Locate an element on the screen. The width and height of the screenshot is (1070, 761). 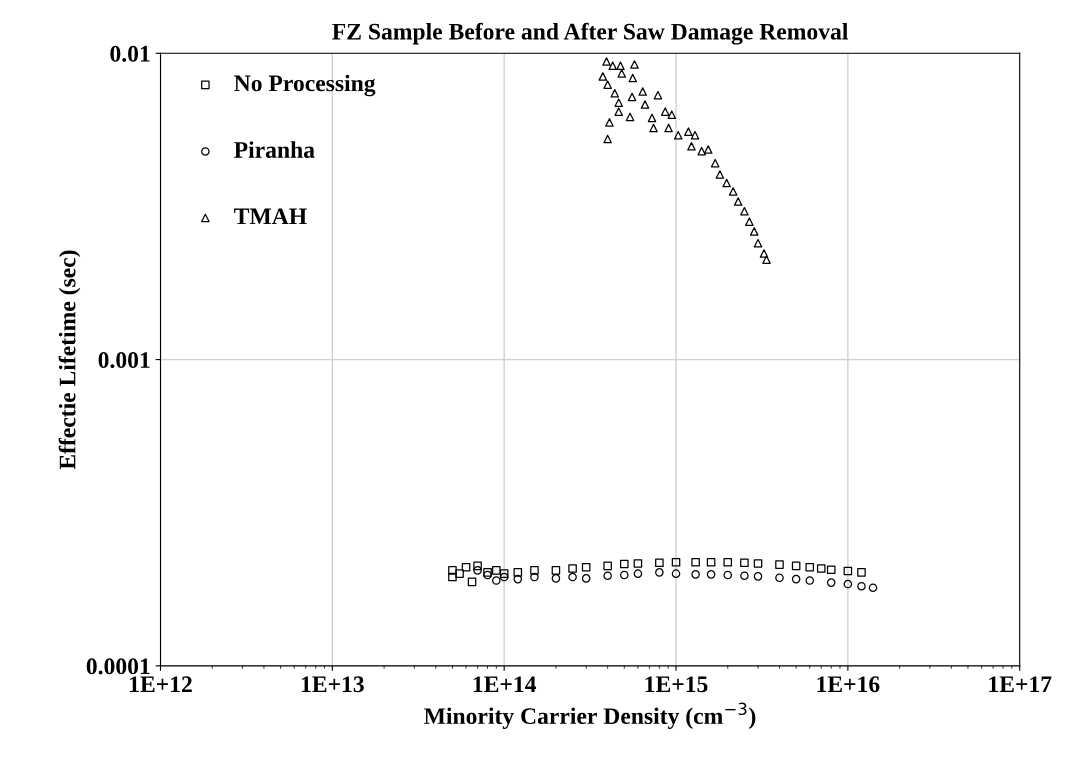
x-tick-label: 1E+14 is located at coordinates (505, 684).